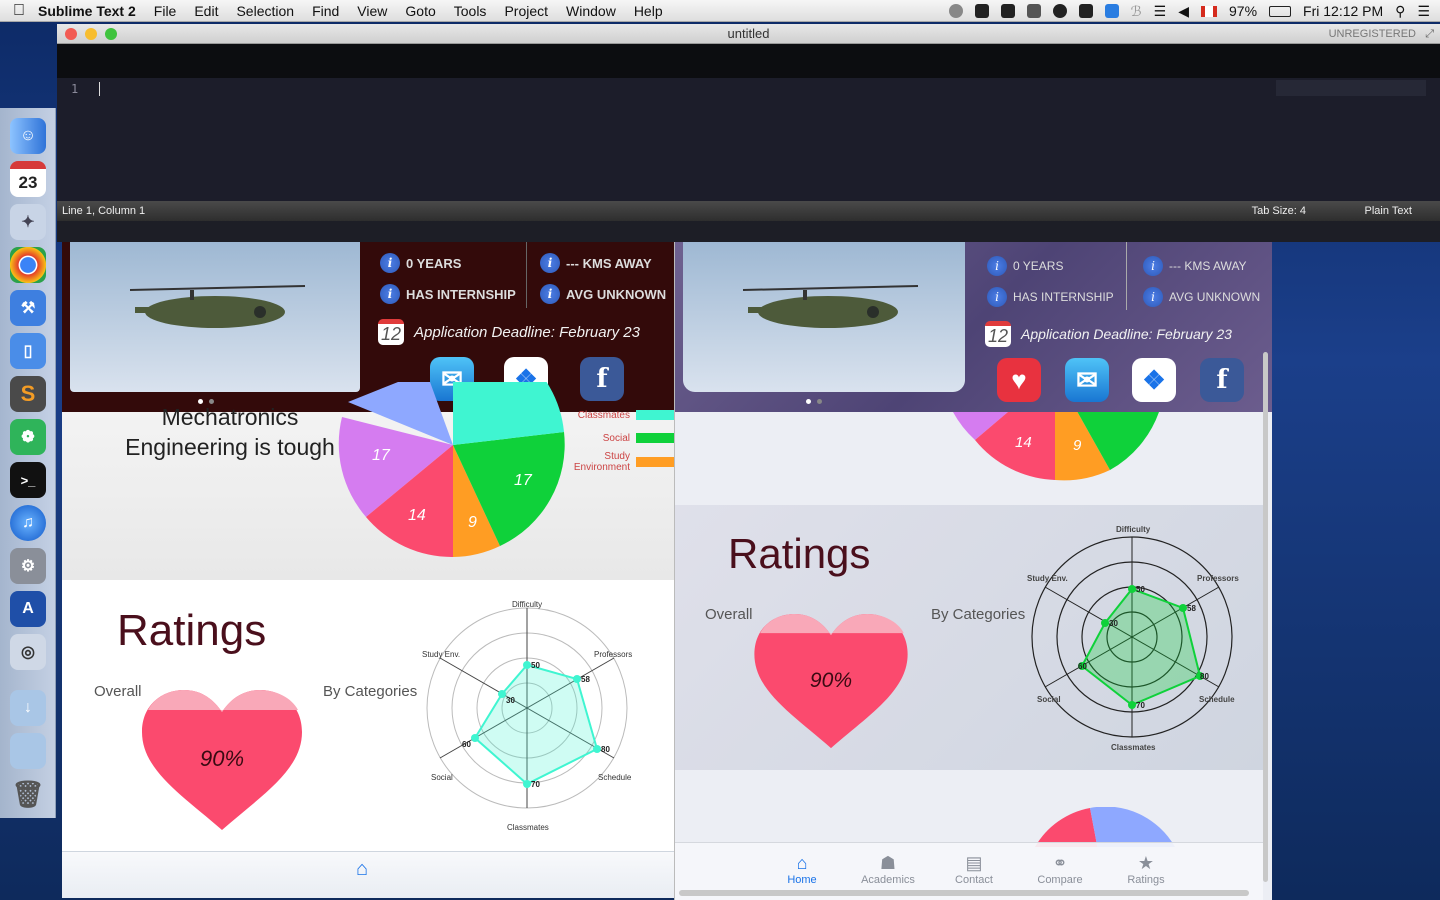 This screenshot has width=1440, height=900. Describe the element at coordinates (1085, 11) in the screenshot. I see `evernote-status-icon` at that location.